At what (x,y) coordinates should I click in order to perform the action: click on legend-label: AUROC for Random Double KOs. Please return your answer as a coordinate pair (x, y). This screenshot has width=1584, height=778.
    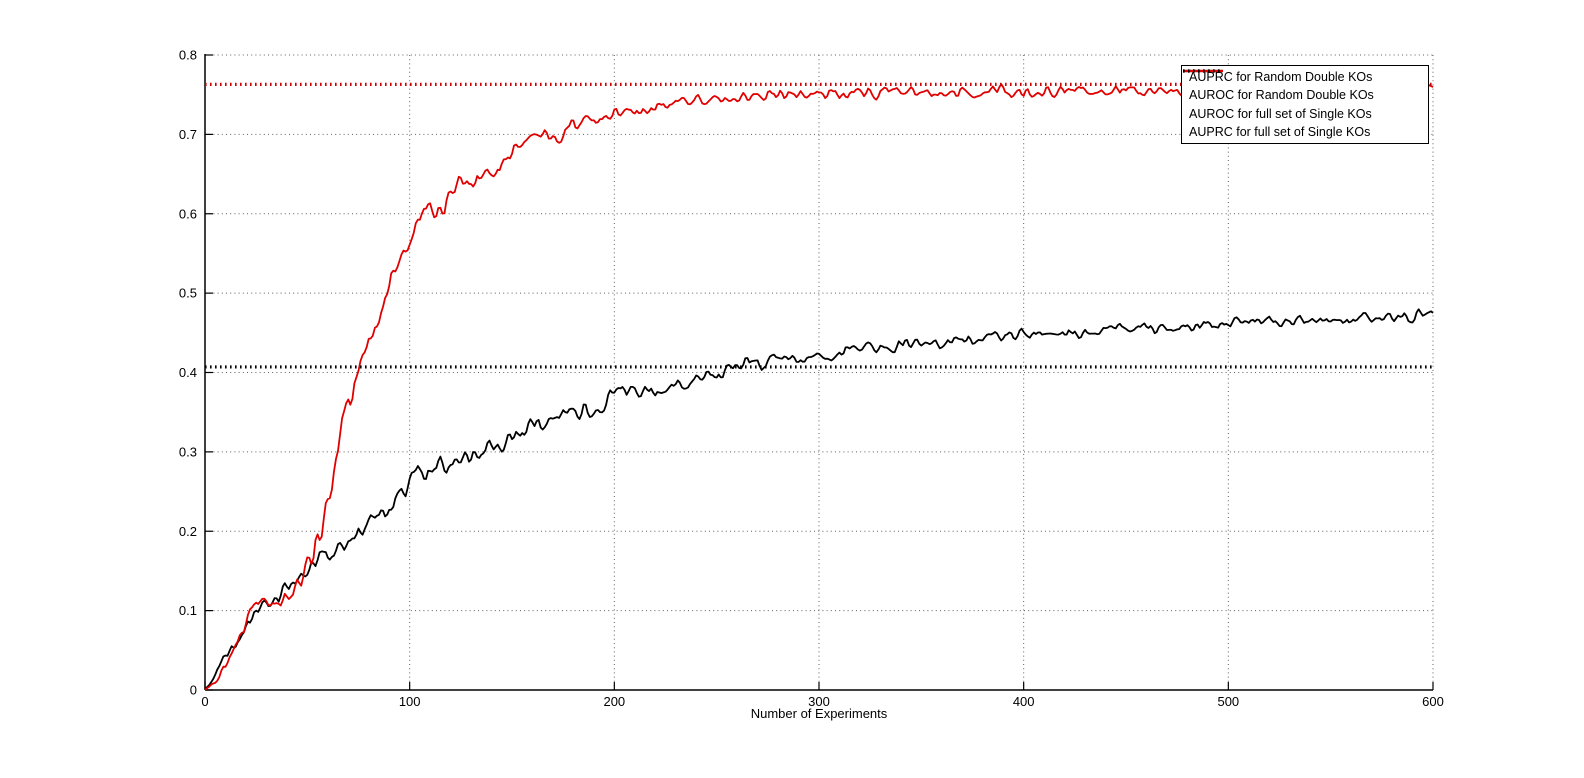
    Looking at the image, I should click on (1281, 95).